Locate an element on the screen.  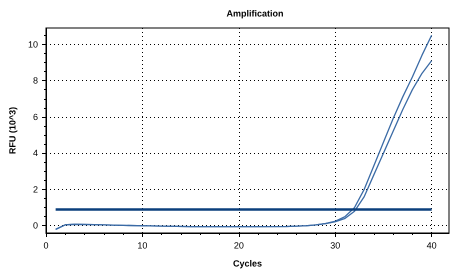
x-axis-title: Cycles is located at coordinates (247, 263).